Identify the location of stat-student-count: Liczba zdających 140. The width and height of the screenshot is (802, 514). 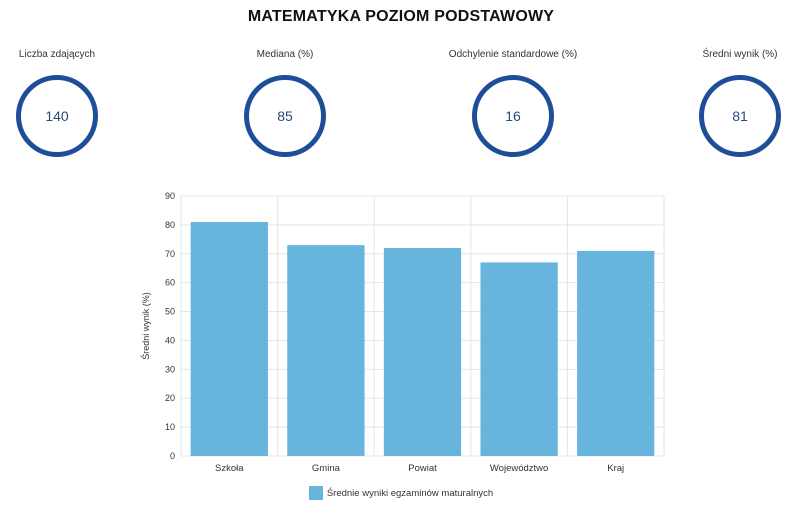
(63, 102).